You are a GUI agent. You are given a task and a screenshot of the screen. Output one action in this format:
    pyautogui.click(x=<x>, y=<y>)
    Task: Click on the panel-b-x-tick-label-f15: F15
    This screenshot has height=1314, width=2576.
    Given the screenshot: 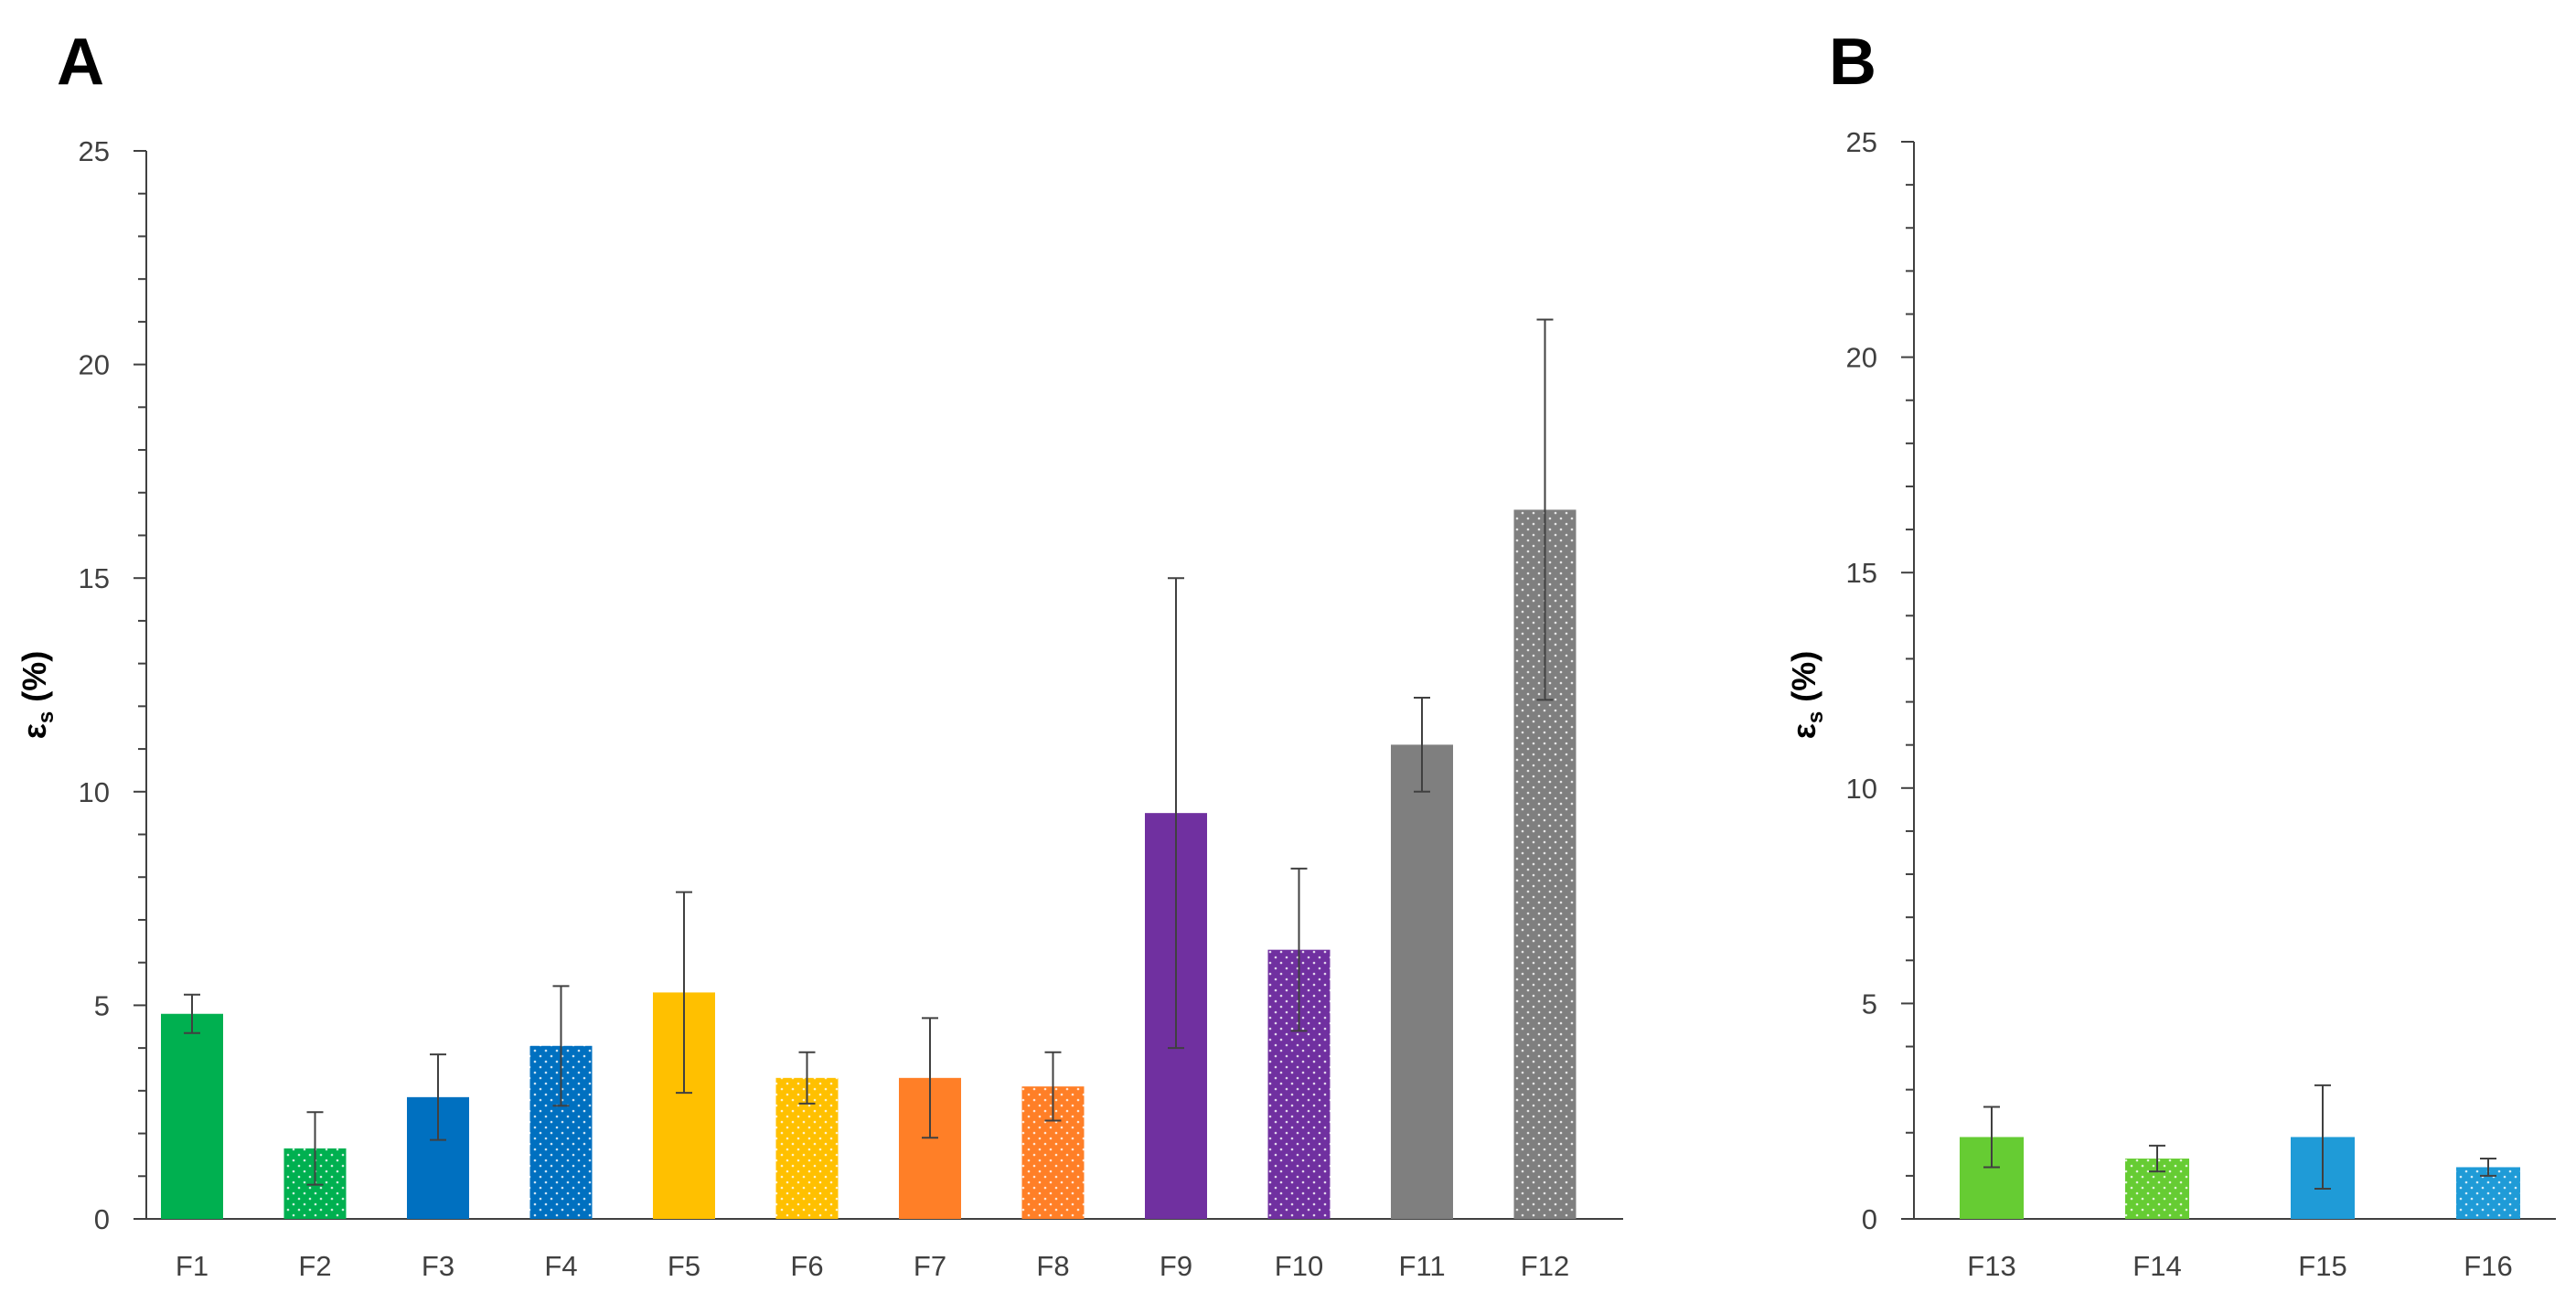 What is the action you would take?
    pyautogui.click(x=2322, y=1266)
    